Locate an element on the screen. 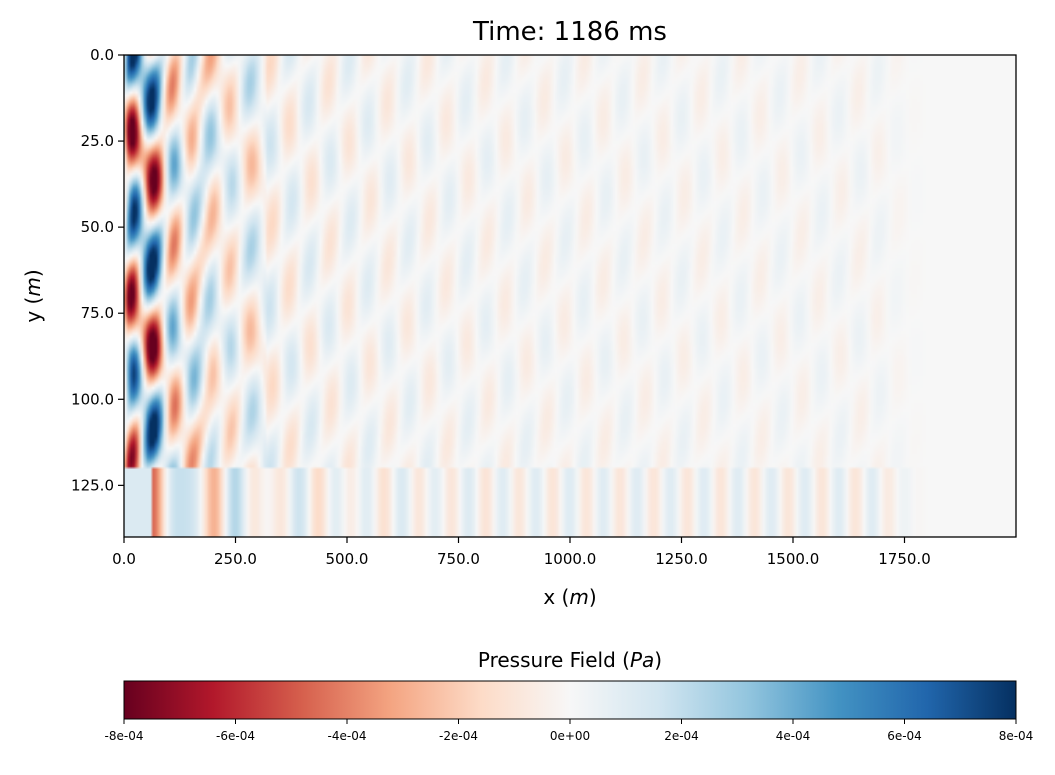 The width and height of the screenshot is (1055, 775). y-axis: 0.0 25.0 50.0 75.0 100.0 125.0 is located at coordinates (97, 270).